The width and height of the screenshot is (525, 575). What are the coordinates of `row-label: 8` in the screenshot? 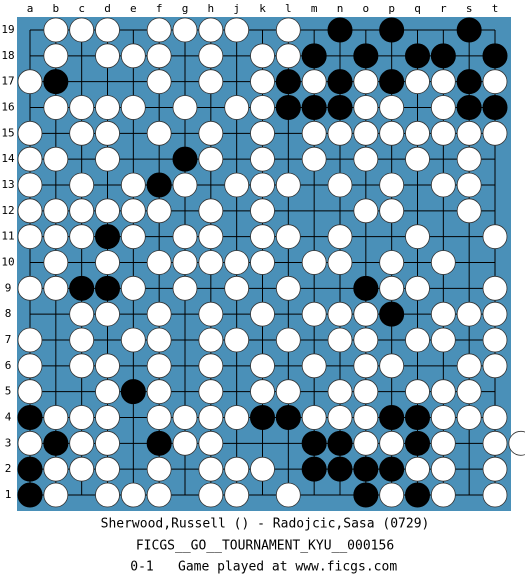 It's located at (8, 313).